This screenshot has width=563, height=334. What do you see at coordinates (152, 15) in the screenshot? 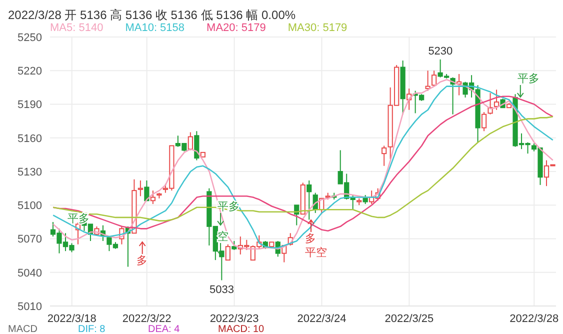
I see `chart-title: 2022/3/28 开 5136 高 5136 收 5136 低 5136 幅 0.00%` at bounding box center [152, 15].